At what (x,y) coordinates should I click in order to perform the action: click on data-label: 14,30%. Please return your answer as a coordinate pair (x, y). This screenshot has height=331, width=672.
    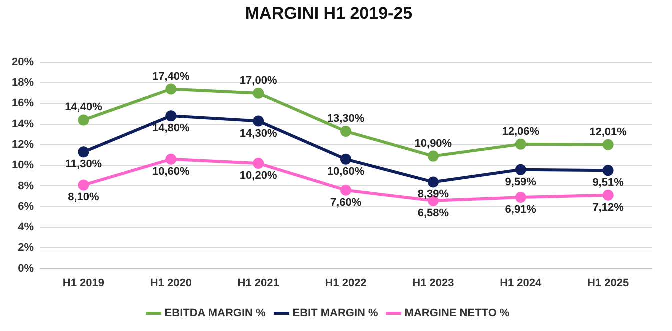
    Looking at the image, I should click on (259, 134).